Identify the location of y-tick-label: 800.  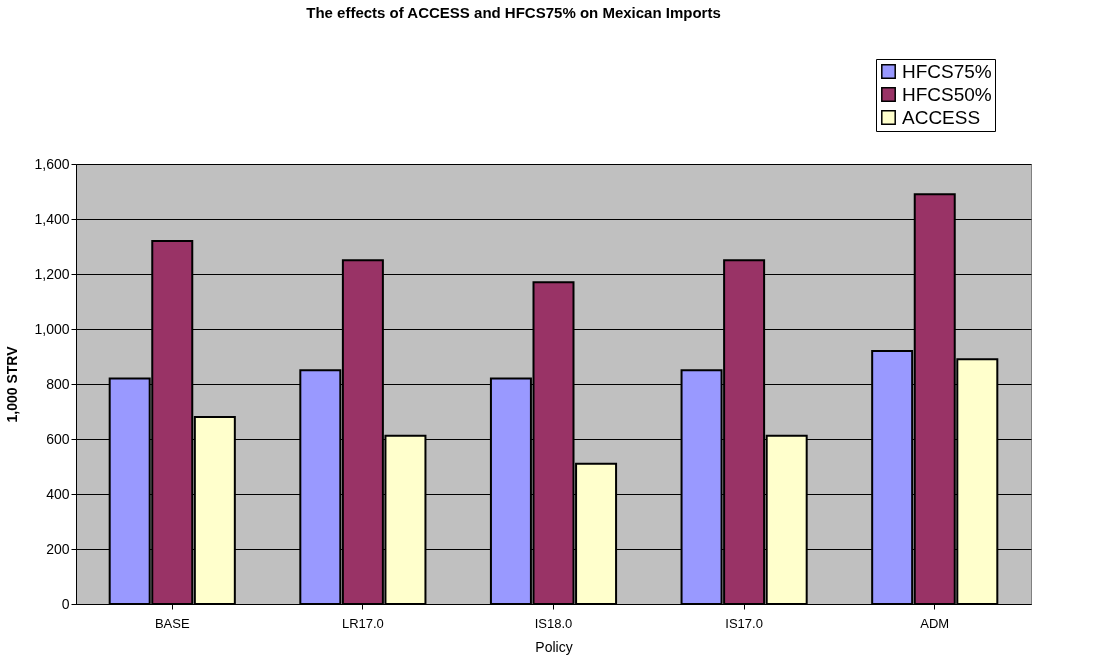
(58, 383).